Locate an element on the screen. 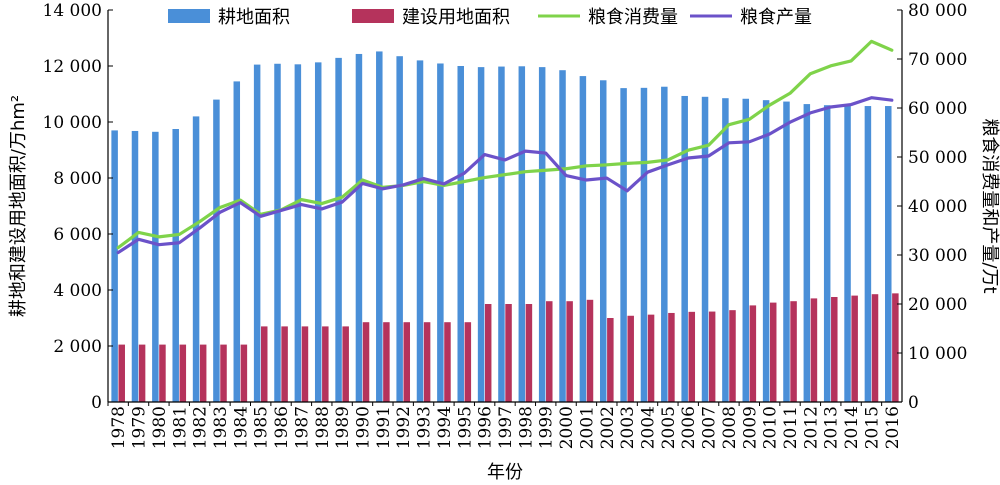 The image size is (1000, 485). y-left-tick-label: 6 000 is located at coordinates (77, 235).